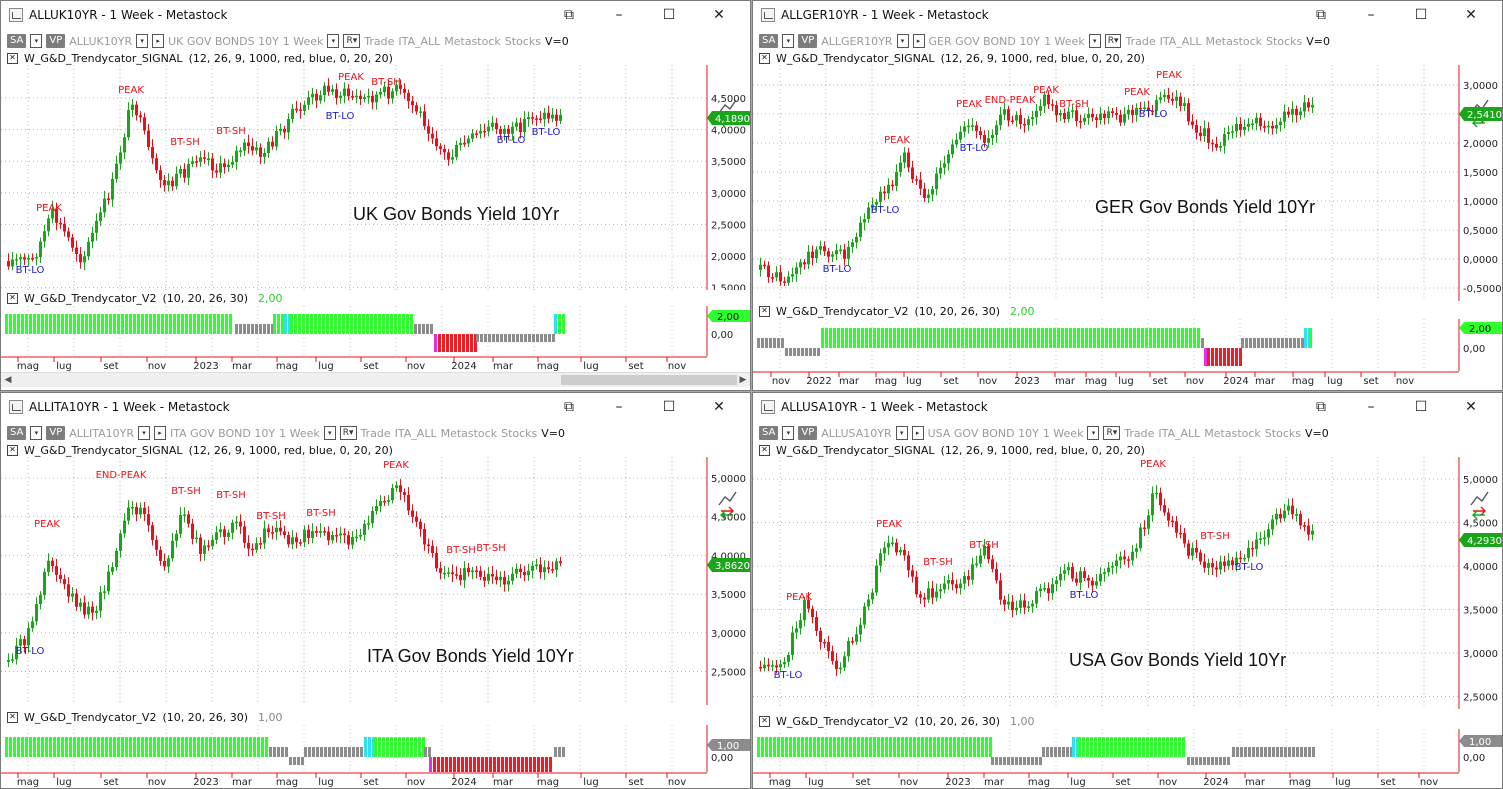  What do you see at coordinates (743, 380) in the screenshot?
I see `scroll-right-icon: ▶` at bounding box center [743, 380].